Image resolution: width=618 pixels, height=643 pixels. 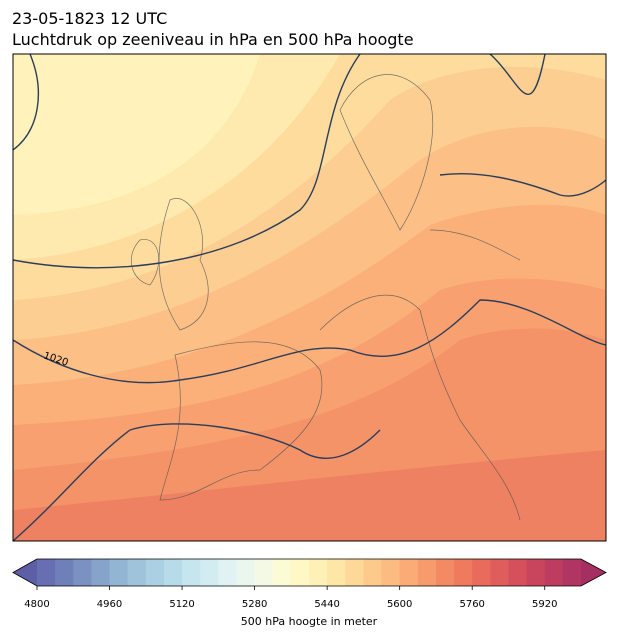 I want to click on colorbar-tick-label: 4800, so click(x=36, y=604).